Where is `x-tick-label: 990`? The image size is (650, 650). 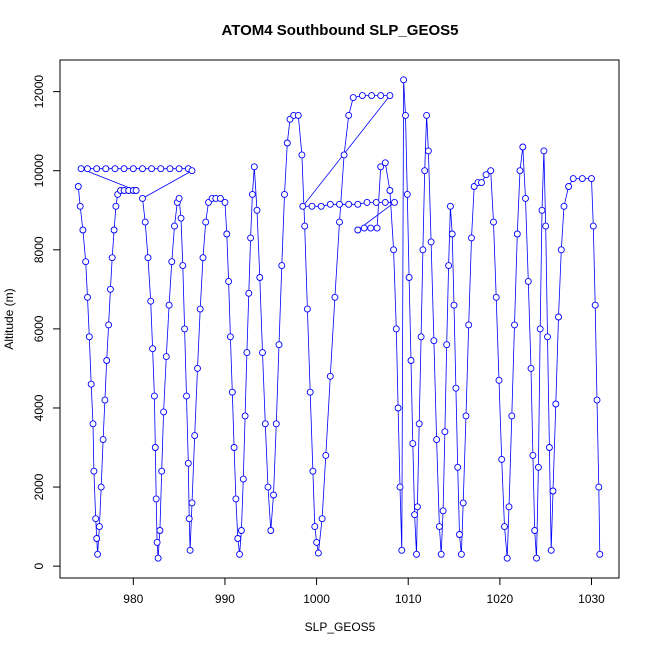 x-tick-label: 990 is located at coordinates (225, 599).